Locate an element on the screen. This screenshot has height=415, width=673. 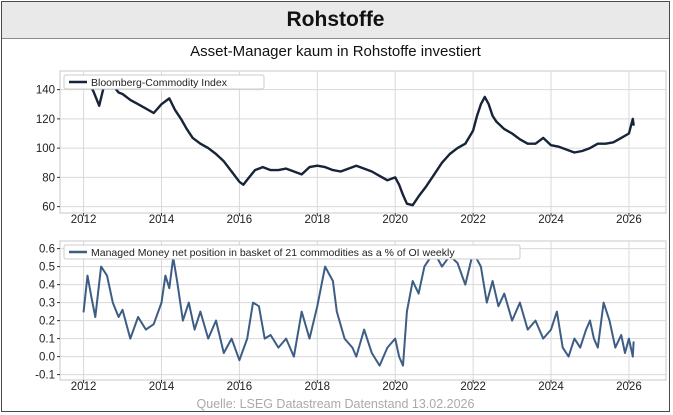
y-tick-label: 0.2 is located at coordinates (47, 322).